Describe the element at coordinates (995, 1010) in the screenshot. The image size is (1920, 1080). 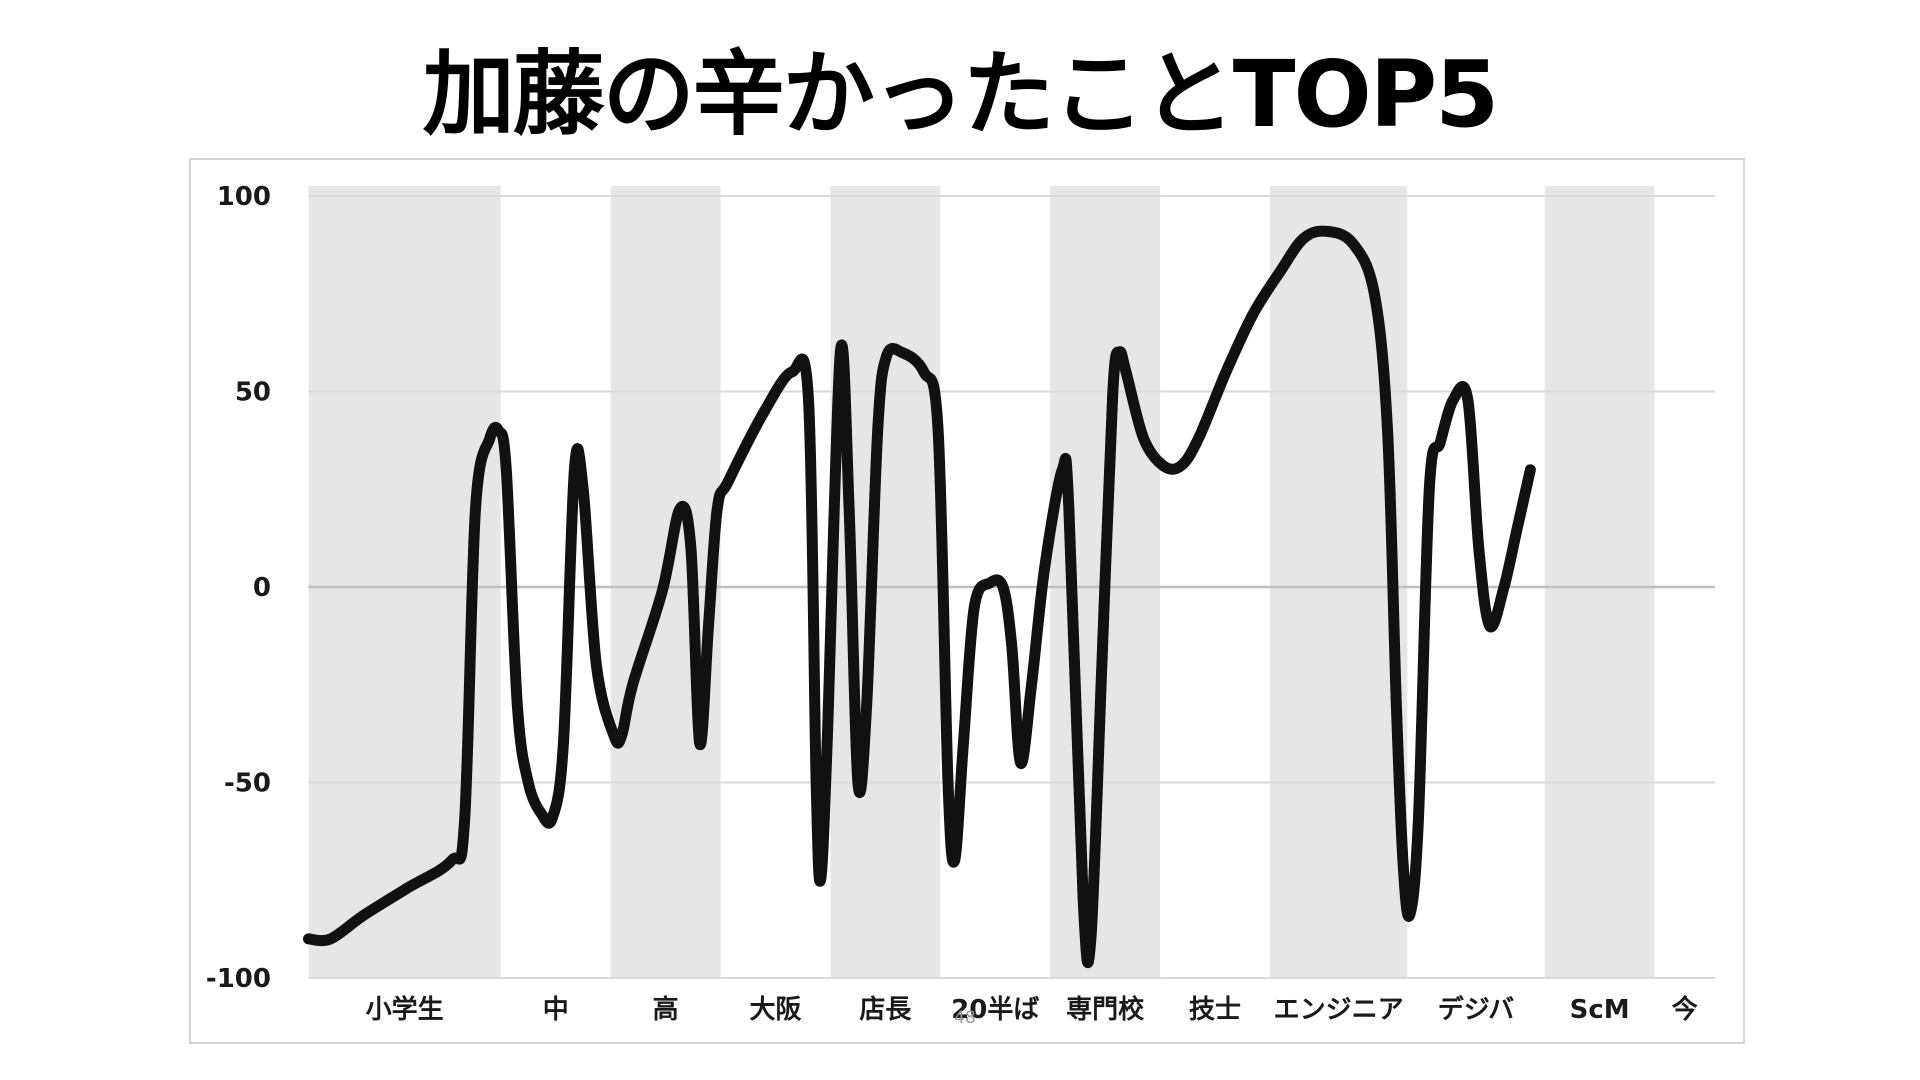
I see `x-tick-label: 20半ば` at that location.